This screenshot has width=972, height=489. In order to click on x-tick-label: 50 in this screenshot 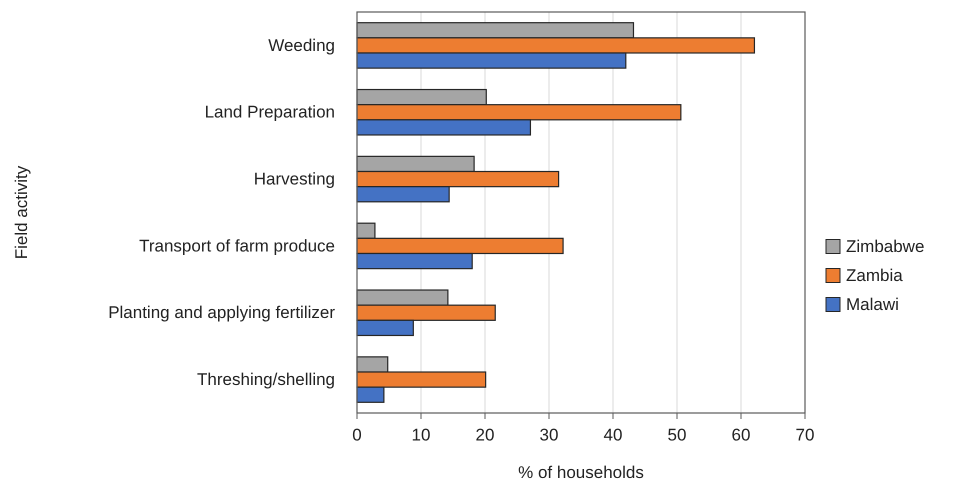, I will do `click(677, 435)`.